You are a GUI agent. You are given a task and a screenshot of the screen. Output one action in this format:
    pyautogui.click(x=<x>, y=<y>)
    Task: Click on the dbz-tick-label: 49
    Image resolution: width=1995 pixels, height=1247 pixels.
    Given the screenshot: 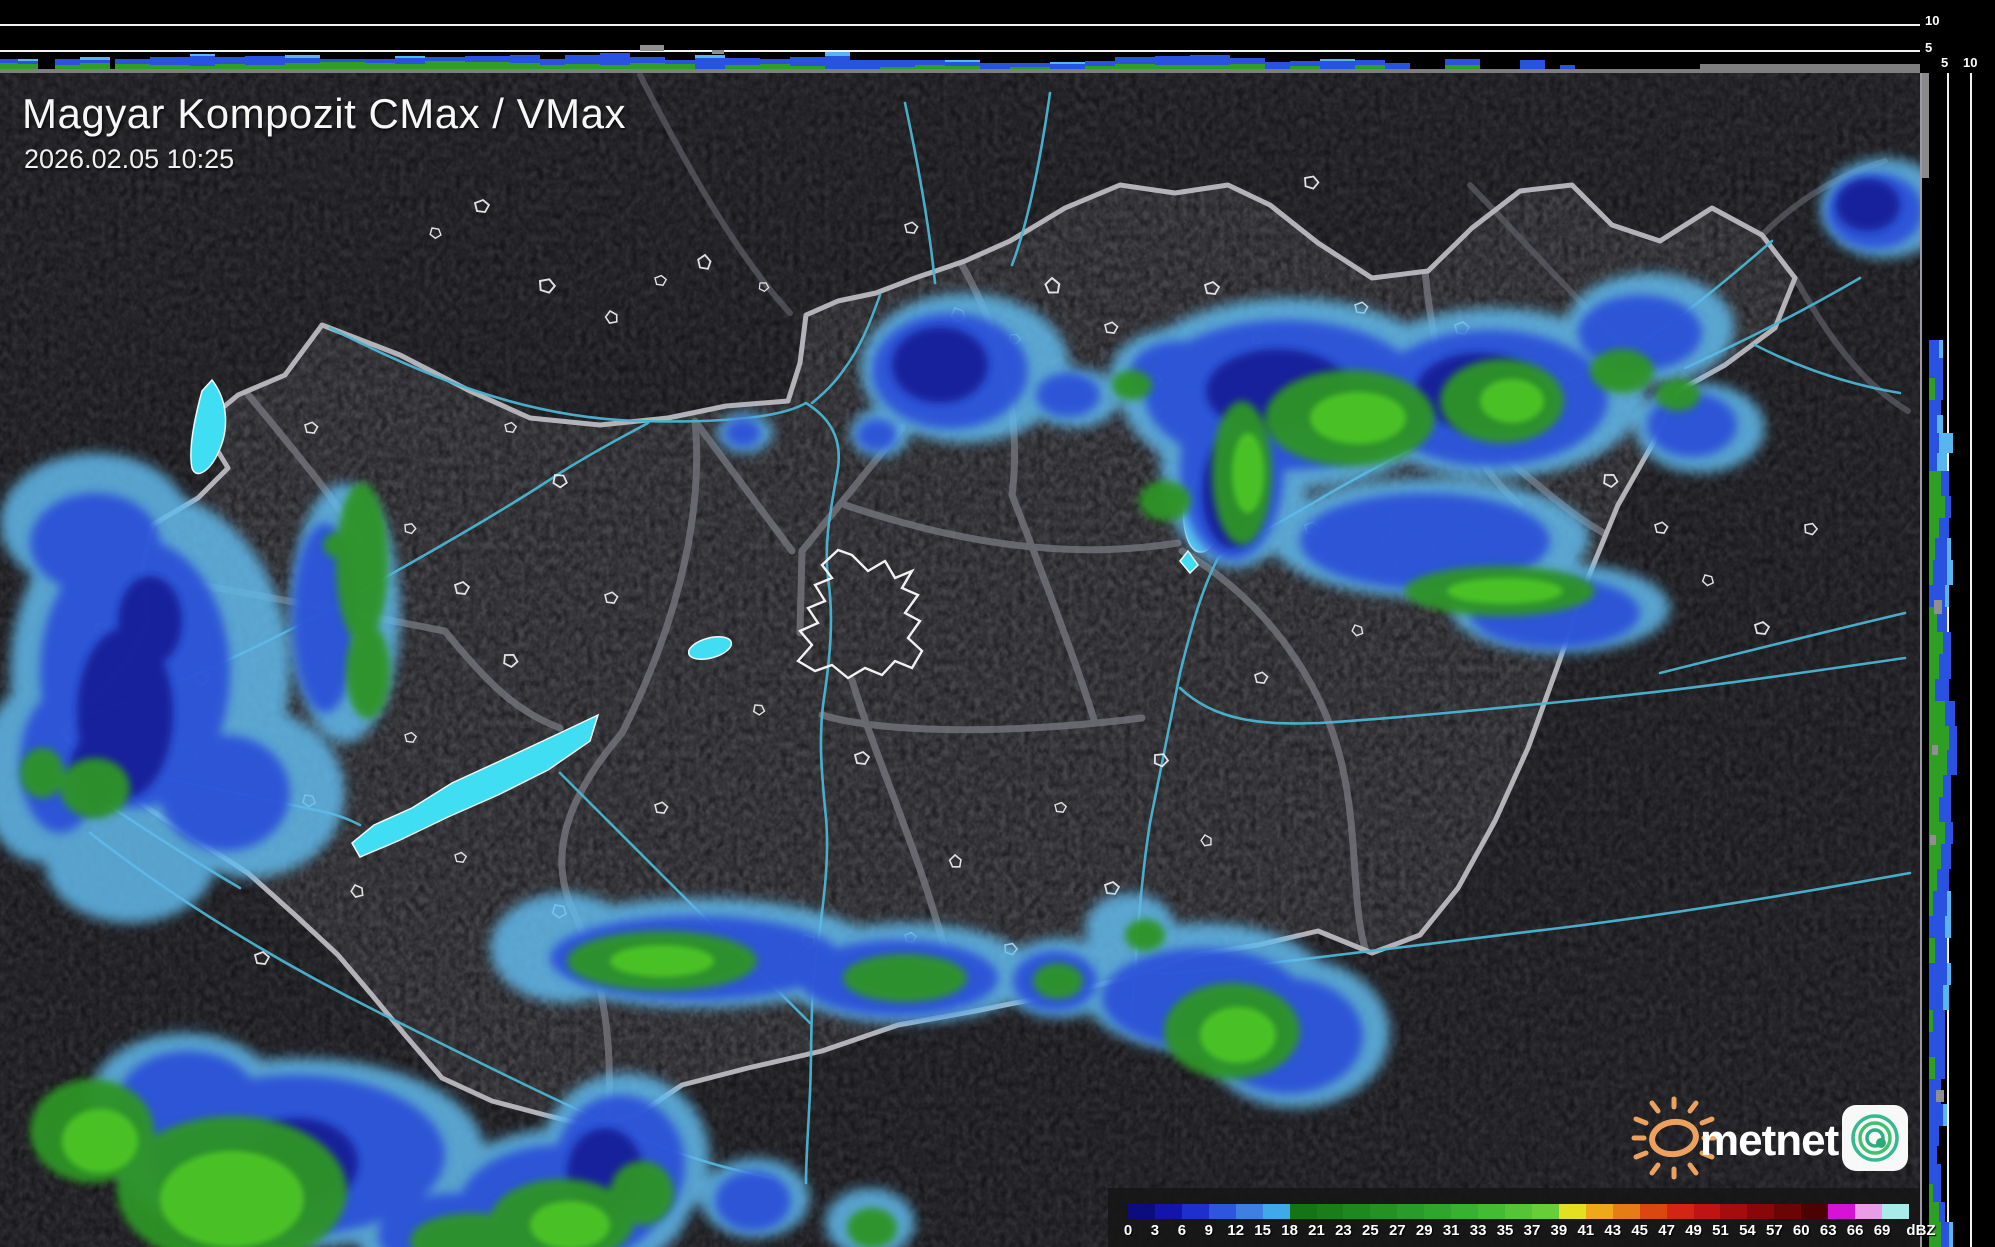 What is the action you would take?
    pyautogui.click(x=1693, y=1230)
    